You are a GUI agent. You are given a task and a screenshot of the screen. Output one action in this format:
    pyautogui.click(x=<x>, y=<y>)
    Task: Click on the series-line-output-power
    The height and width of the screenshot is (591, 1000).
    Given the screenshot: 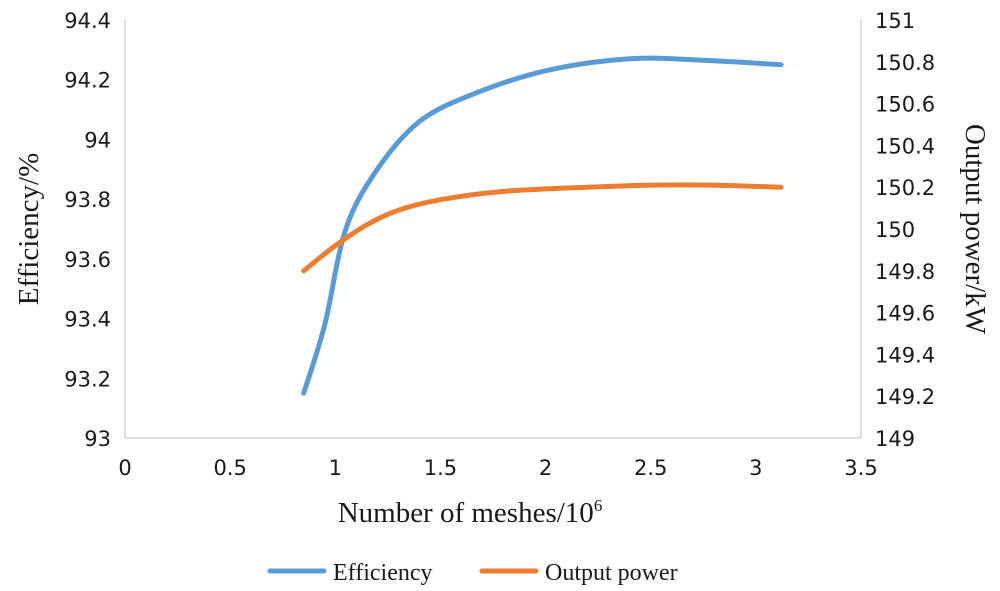 What is the action you would take?
    pyautogui.click(x=542, y=228)
    